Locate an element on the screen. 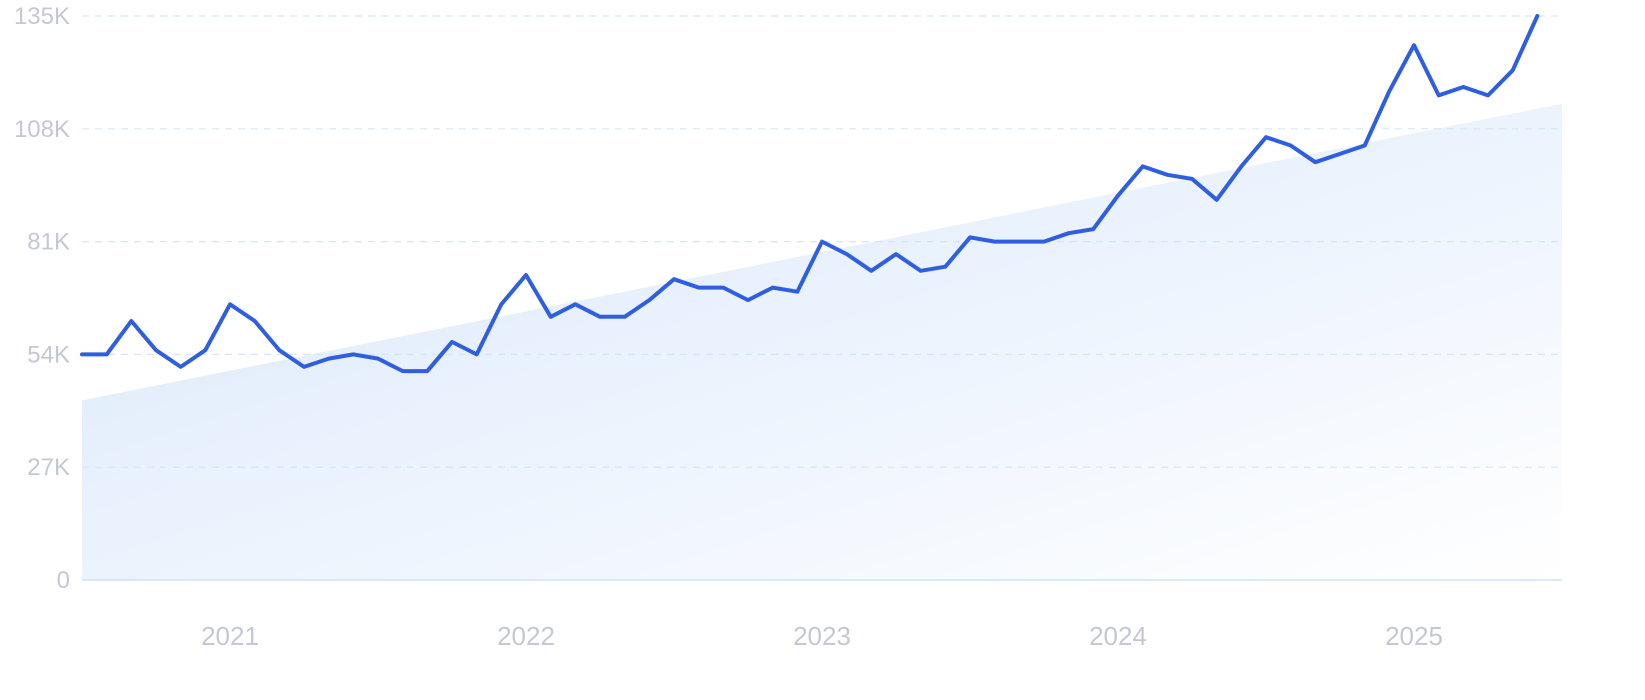  x-tick-label: 2025 is located at coordinates (1414, 636).